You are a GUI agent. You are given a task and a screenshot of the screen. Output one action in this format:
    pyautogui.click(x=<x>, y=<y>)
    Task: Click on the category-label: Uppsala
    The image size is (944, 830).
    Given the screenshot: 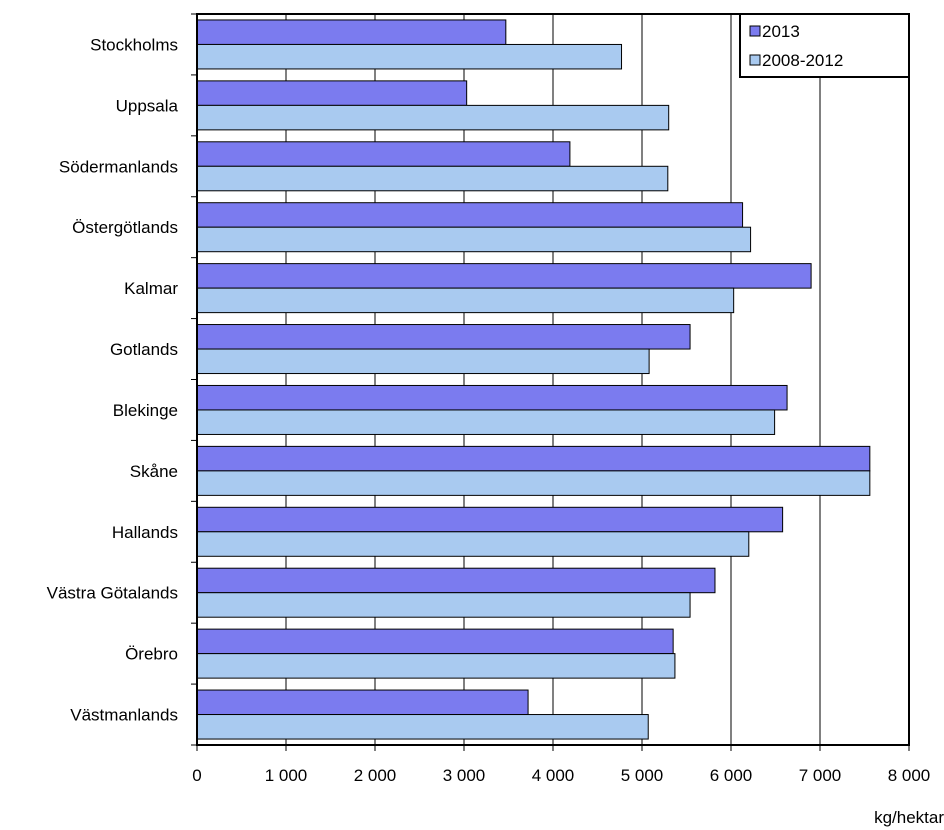 What is the action you would take?
    pyautogui.click(x=147, y=105)
    